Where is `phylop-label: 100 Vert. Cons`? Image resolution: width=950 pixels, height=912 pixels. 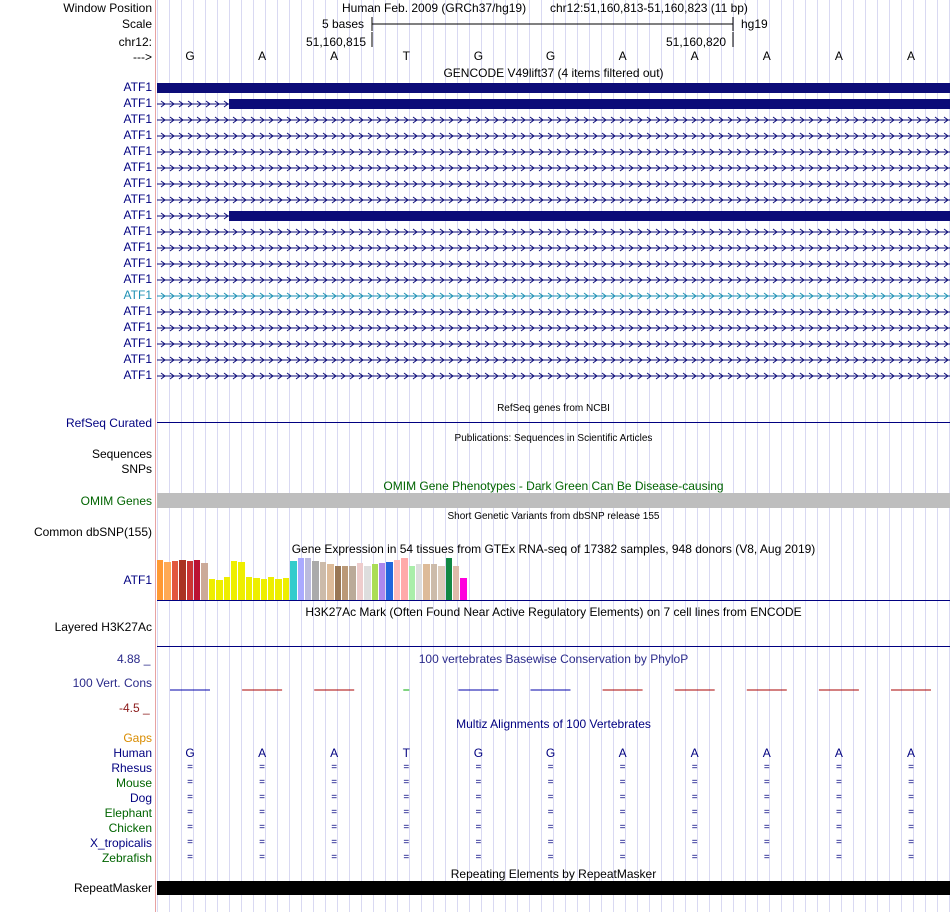
phylop-label: 100 Vert. Cons is located at coordinates (112, 683).